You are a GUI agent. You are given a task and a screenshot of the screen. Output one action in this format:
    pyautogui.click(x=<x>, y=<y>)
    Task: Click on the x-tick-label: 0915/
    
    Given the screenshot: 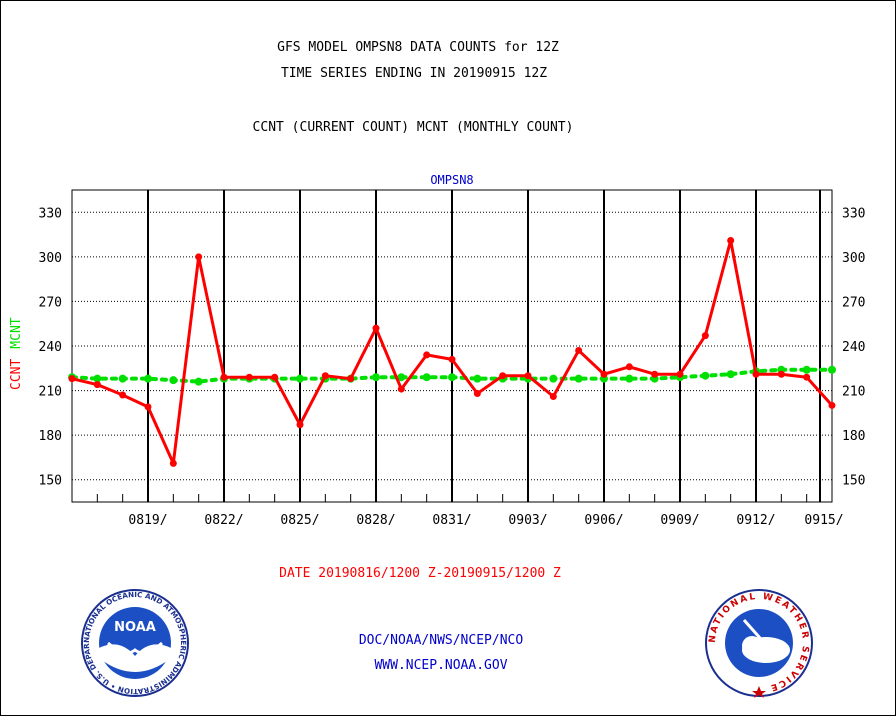 What is the action you would take?
    pyautogui.click(x=823, y=520)
    